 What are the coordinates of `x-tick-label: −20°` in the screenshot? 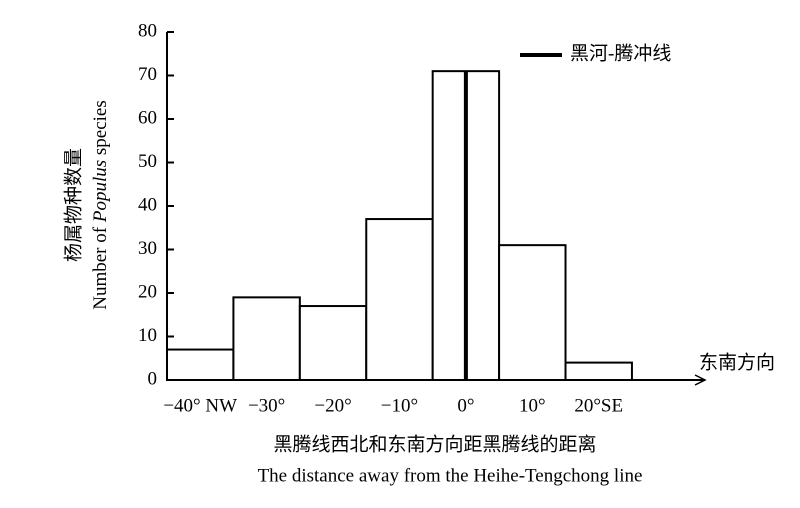 It's located at (332, 405).